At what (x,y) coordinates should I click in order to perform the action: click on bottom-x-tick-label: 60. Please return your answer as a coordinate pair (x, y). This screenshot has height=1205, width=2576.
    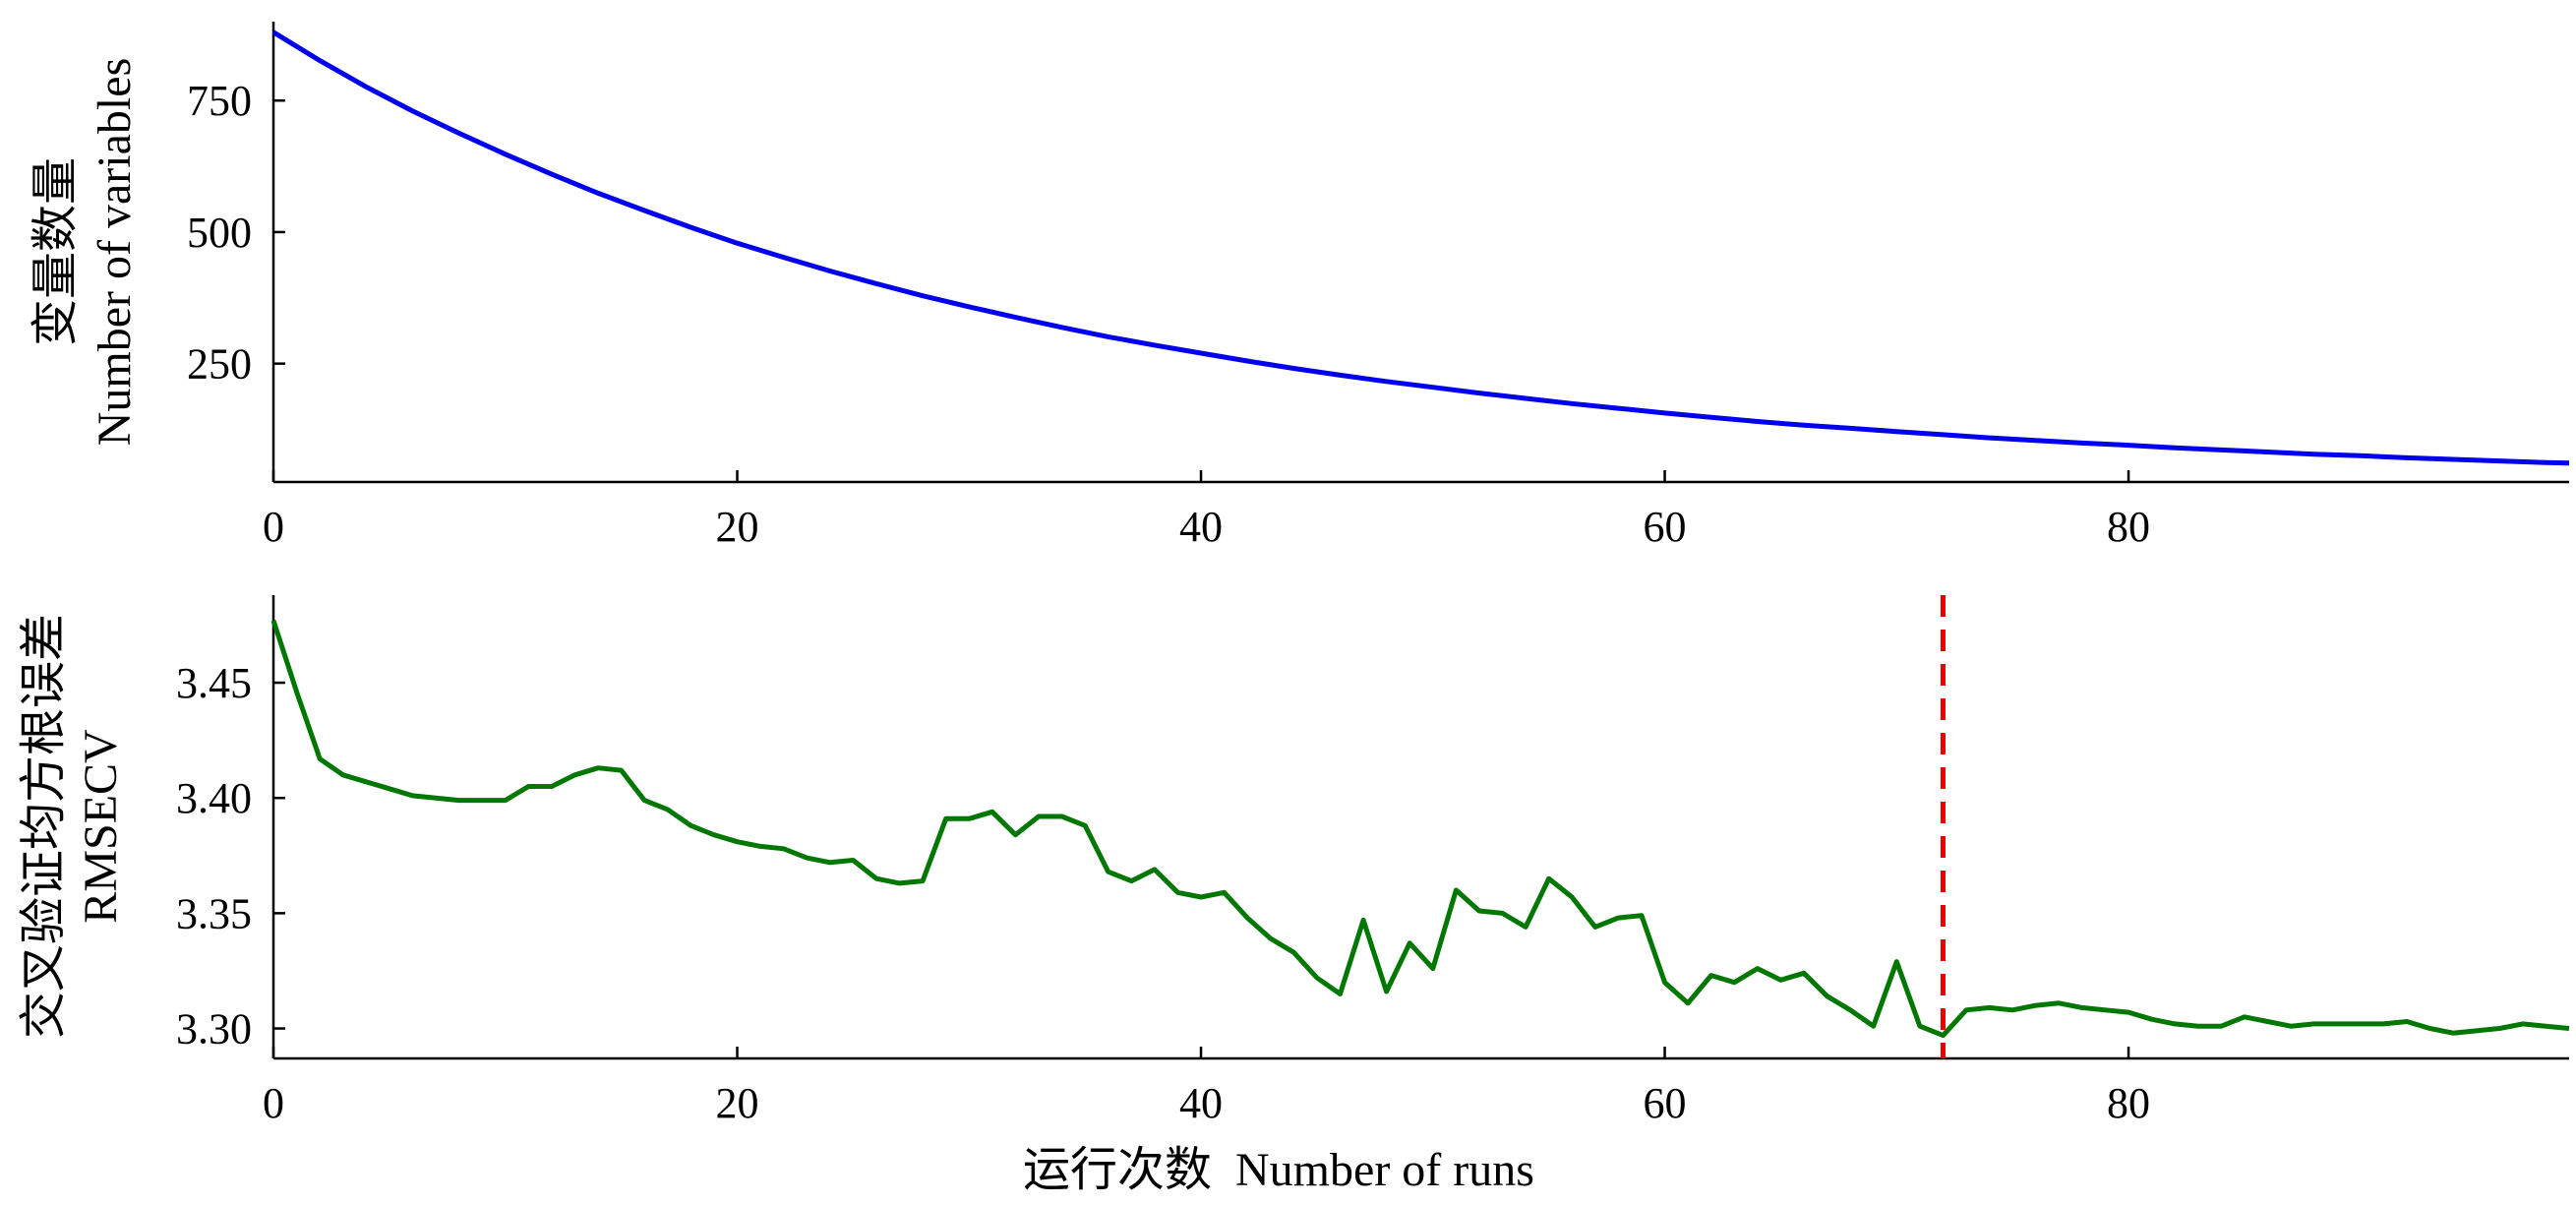
    Looking at the image, I should click on (1666, 1103).